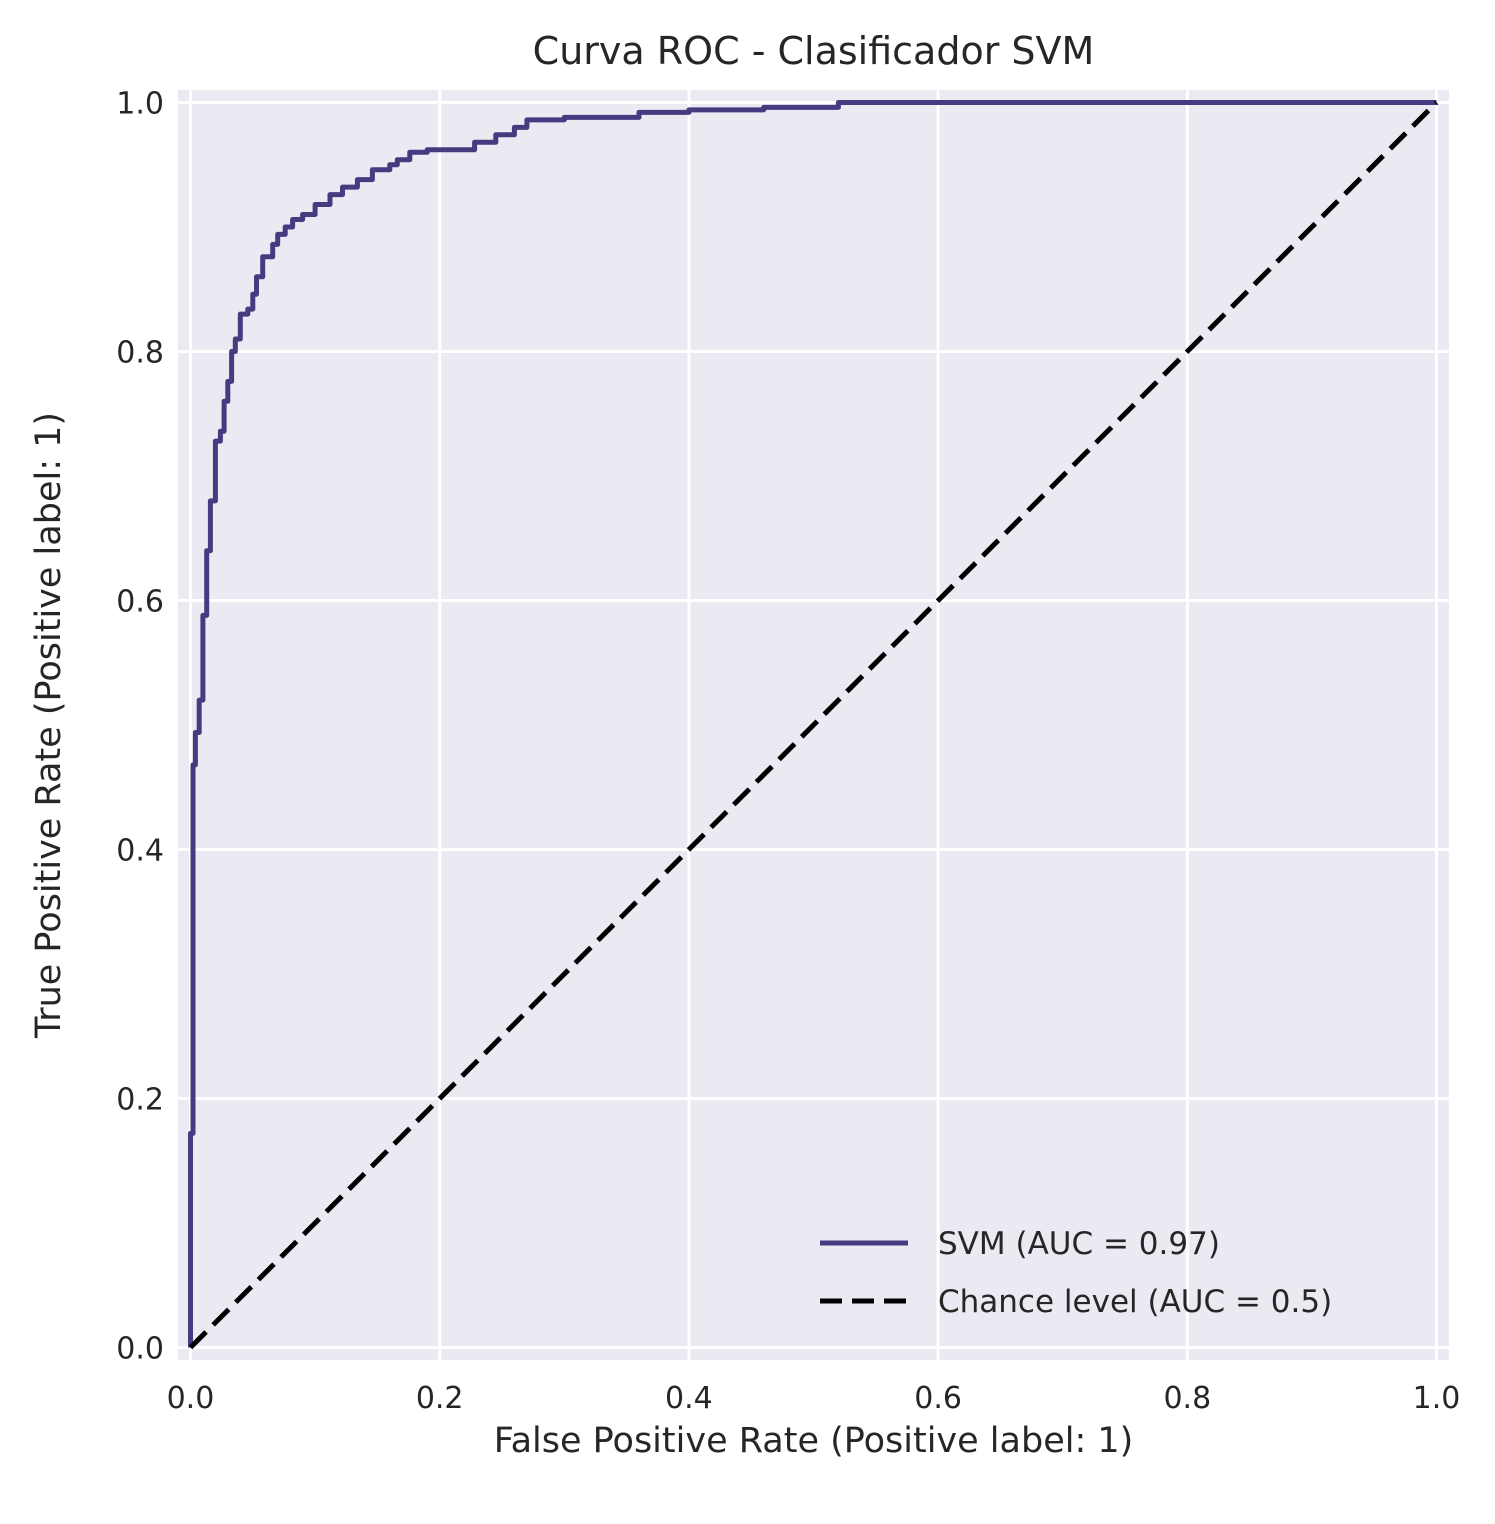 This screenshot has height=1524, width=1495. Describe the element at coordinates (140, 601) in the screenshot. I see `y-tick-label: 0.6` at that location.